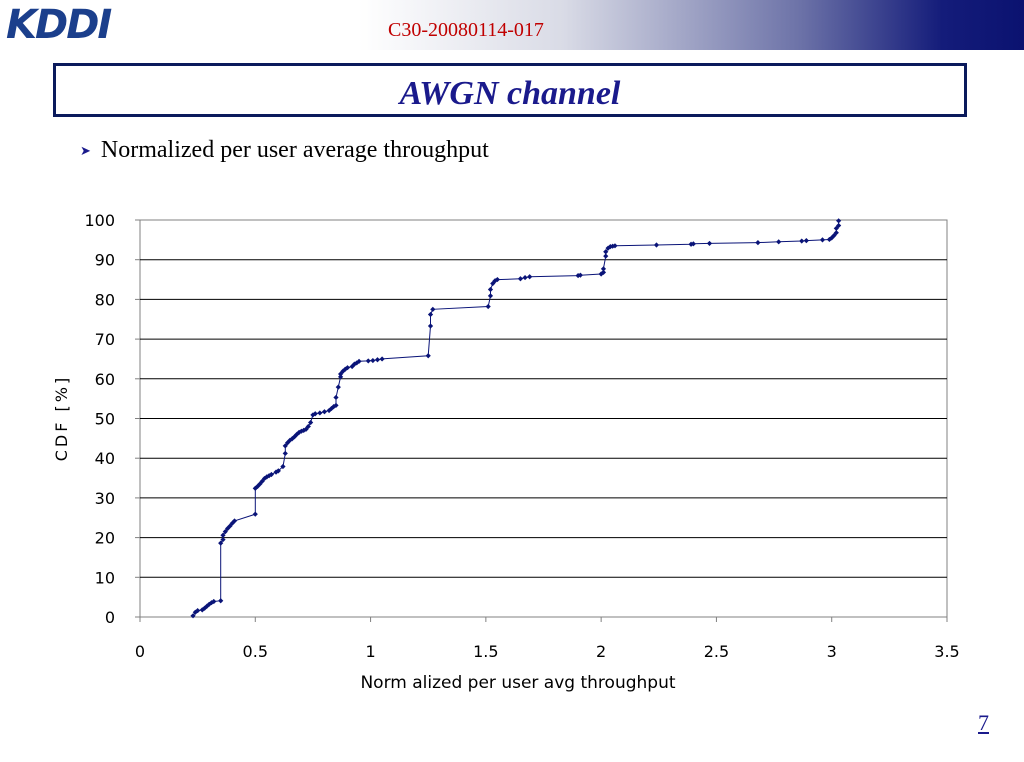 The image size is (1024, 762). I want to click on y-tick-label-90: 90, so click(105, 260).